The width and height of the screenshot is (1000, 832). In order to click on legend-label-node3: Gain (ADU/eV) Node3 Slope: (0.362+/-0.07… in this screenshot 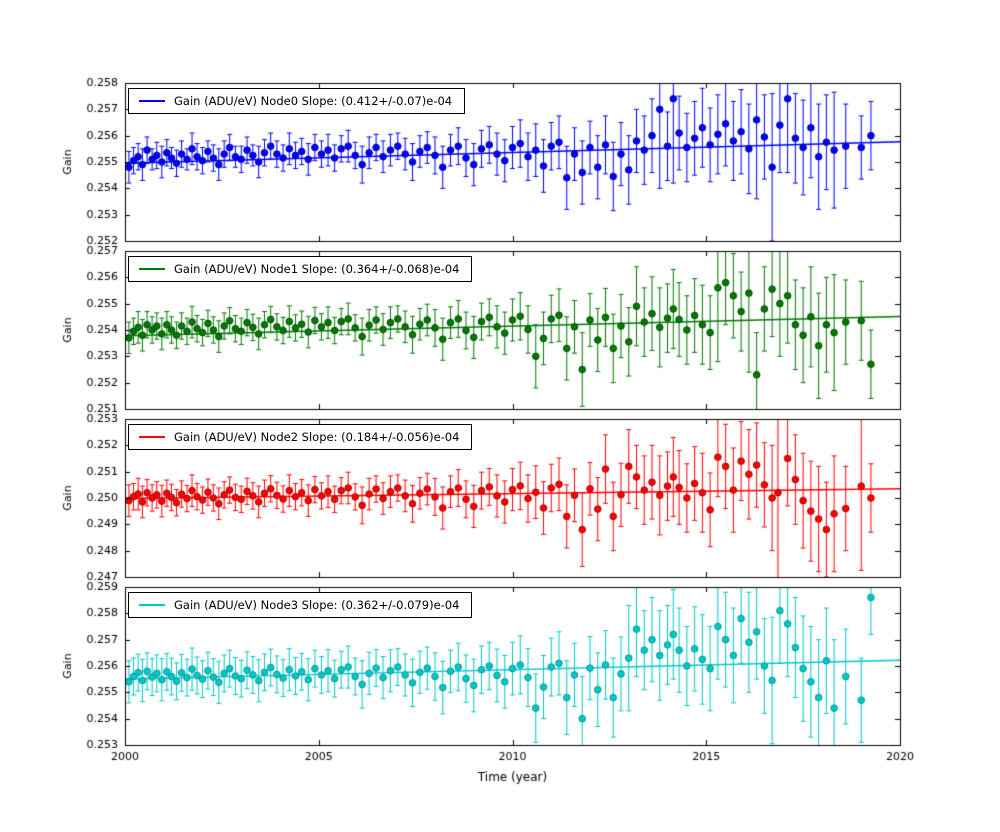, I will do `click(317, 605)`.